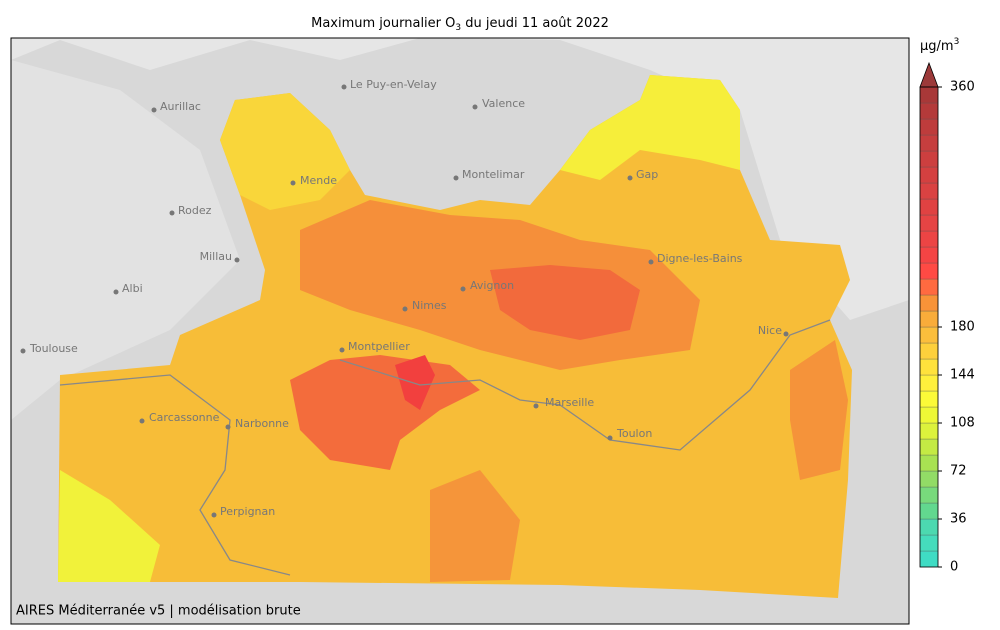 The height and width of the screenshot is (630, 1000). I want to click on city-label: Toulon, so click(634, 433).